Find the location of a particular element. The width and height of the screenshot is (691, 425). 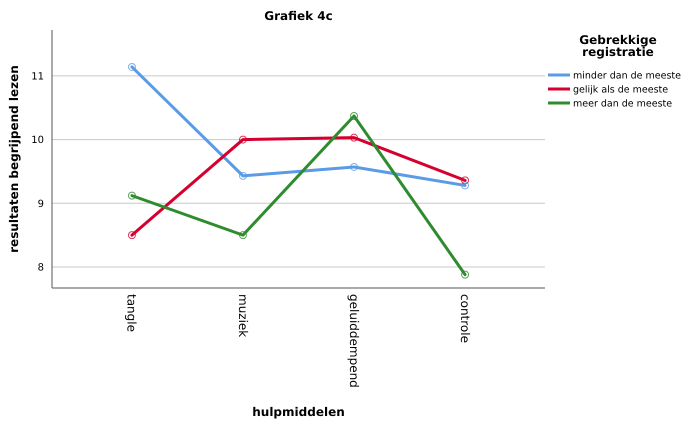

y-axis-title: resultaten begrijpend lezen is located at coordinates (14, 159).